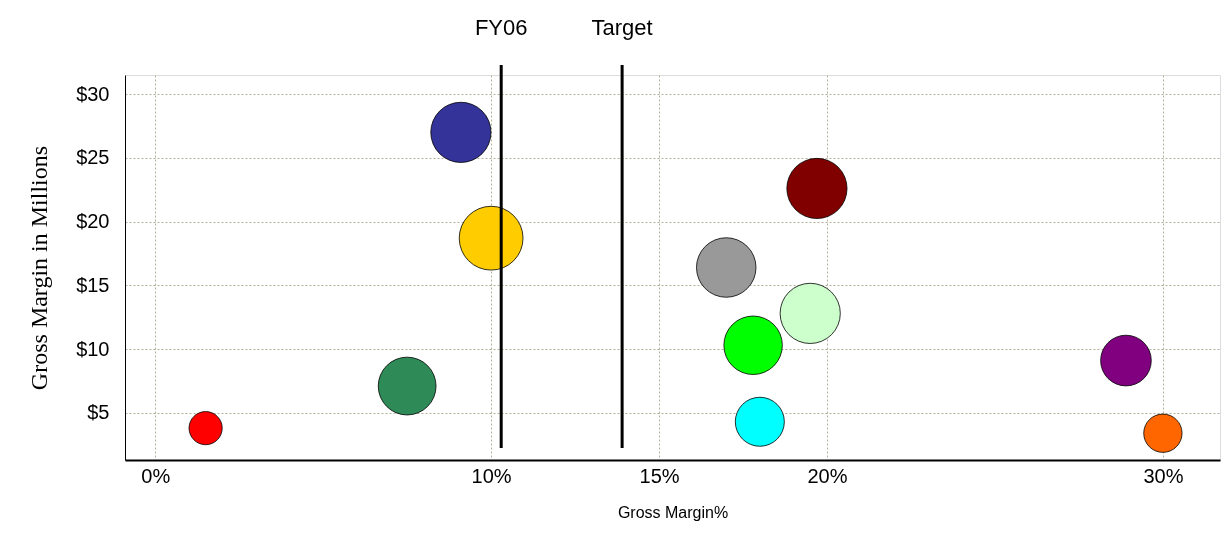  I want to click on y-axis-title: Gross Margin in Millions, so click(39, 268).